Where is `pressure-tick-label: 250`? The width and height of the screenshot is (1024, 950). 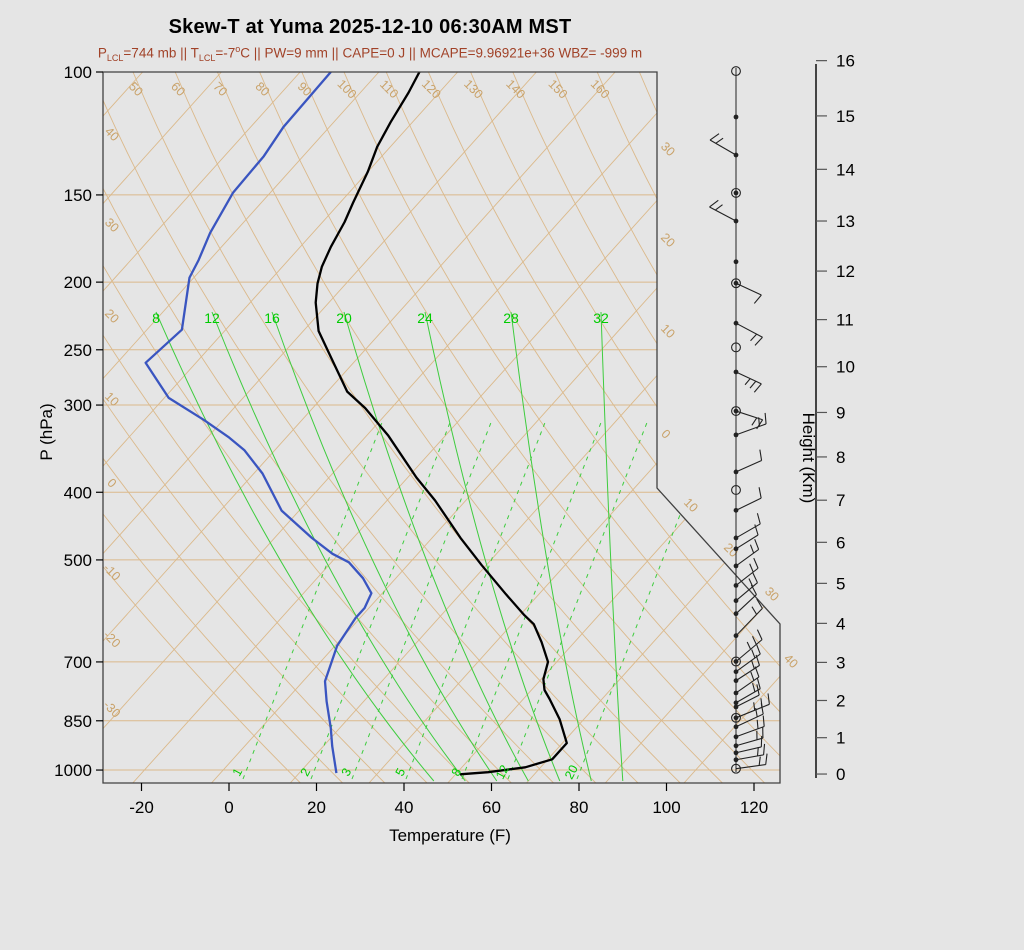 pressure-tick-label: 250 is located at coordinates (78, 350).